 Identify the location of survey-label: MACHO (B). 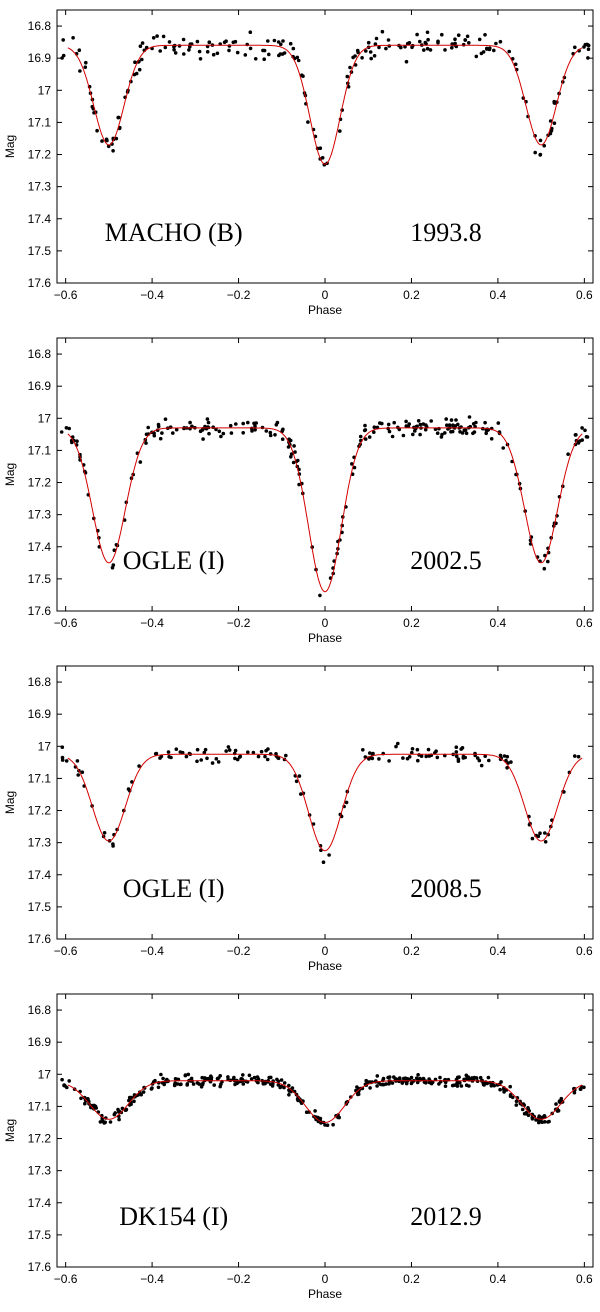
(174, 232).